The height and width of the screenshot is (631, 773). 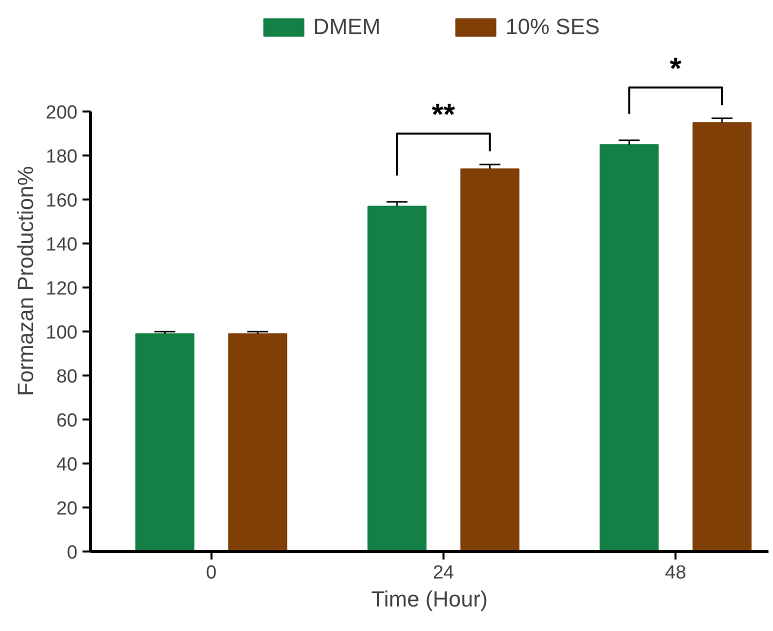 What do you see at coordinates (67, 509) in the screenshot?
I see `y-tick-label: 20` at bounding box center [67, 509].